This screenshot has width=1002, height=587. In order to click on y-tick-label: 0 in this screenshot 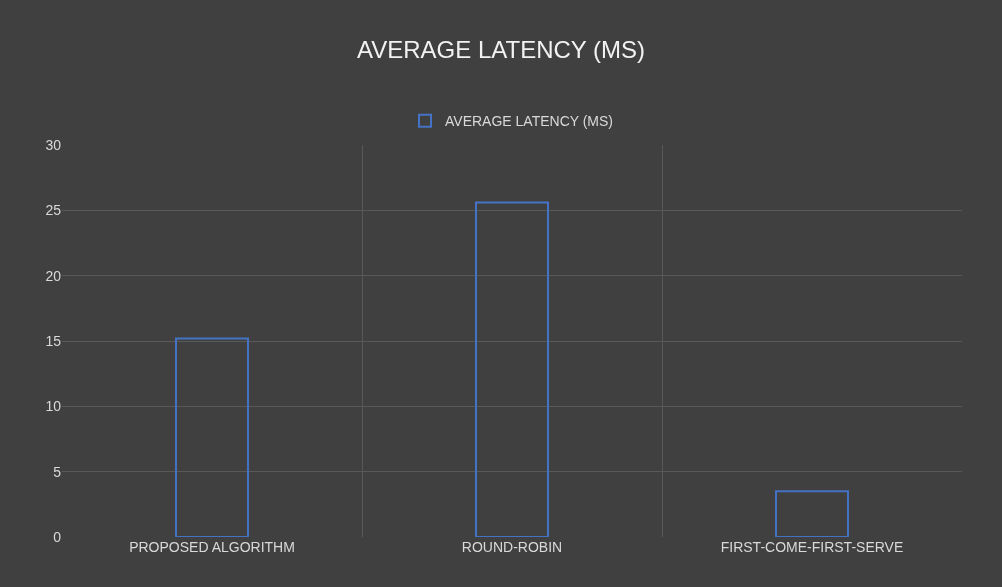, I will do `click(57, 536)`.